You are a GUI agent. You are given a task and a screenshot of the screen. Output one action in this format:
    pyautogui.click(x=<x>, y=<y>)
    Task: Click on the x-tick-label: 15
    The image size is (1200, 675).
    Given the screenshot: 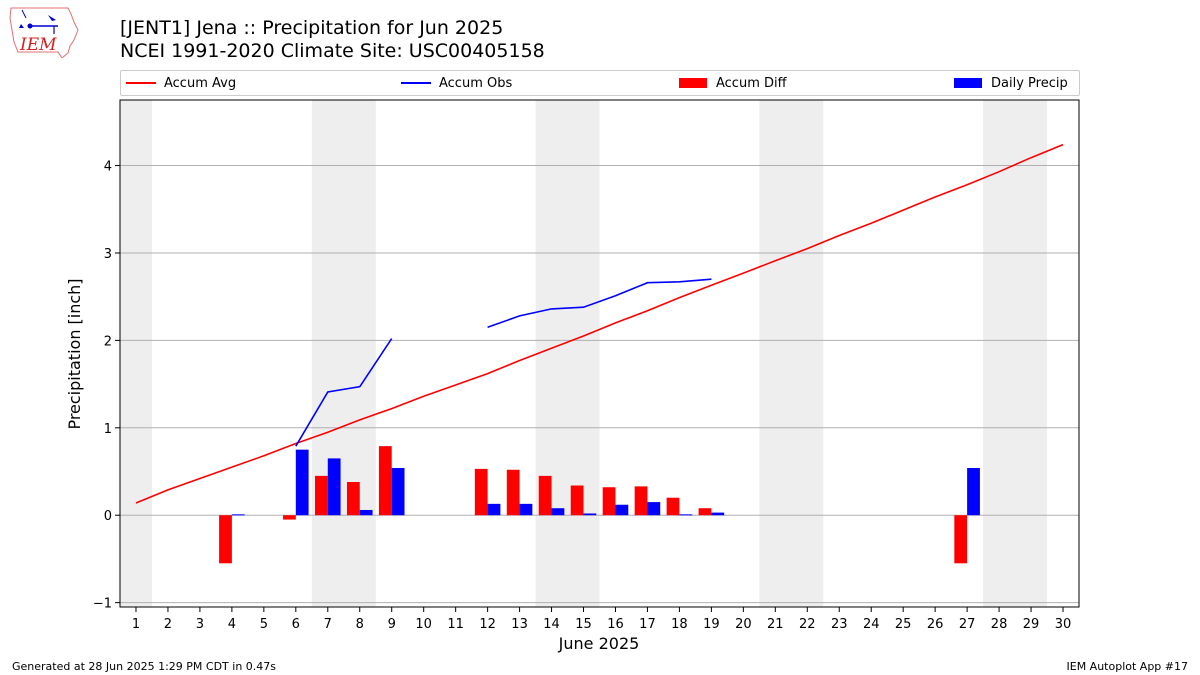 What is the action you would take?
    pyautogui.click(x=583, y=624)
    